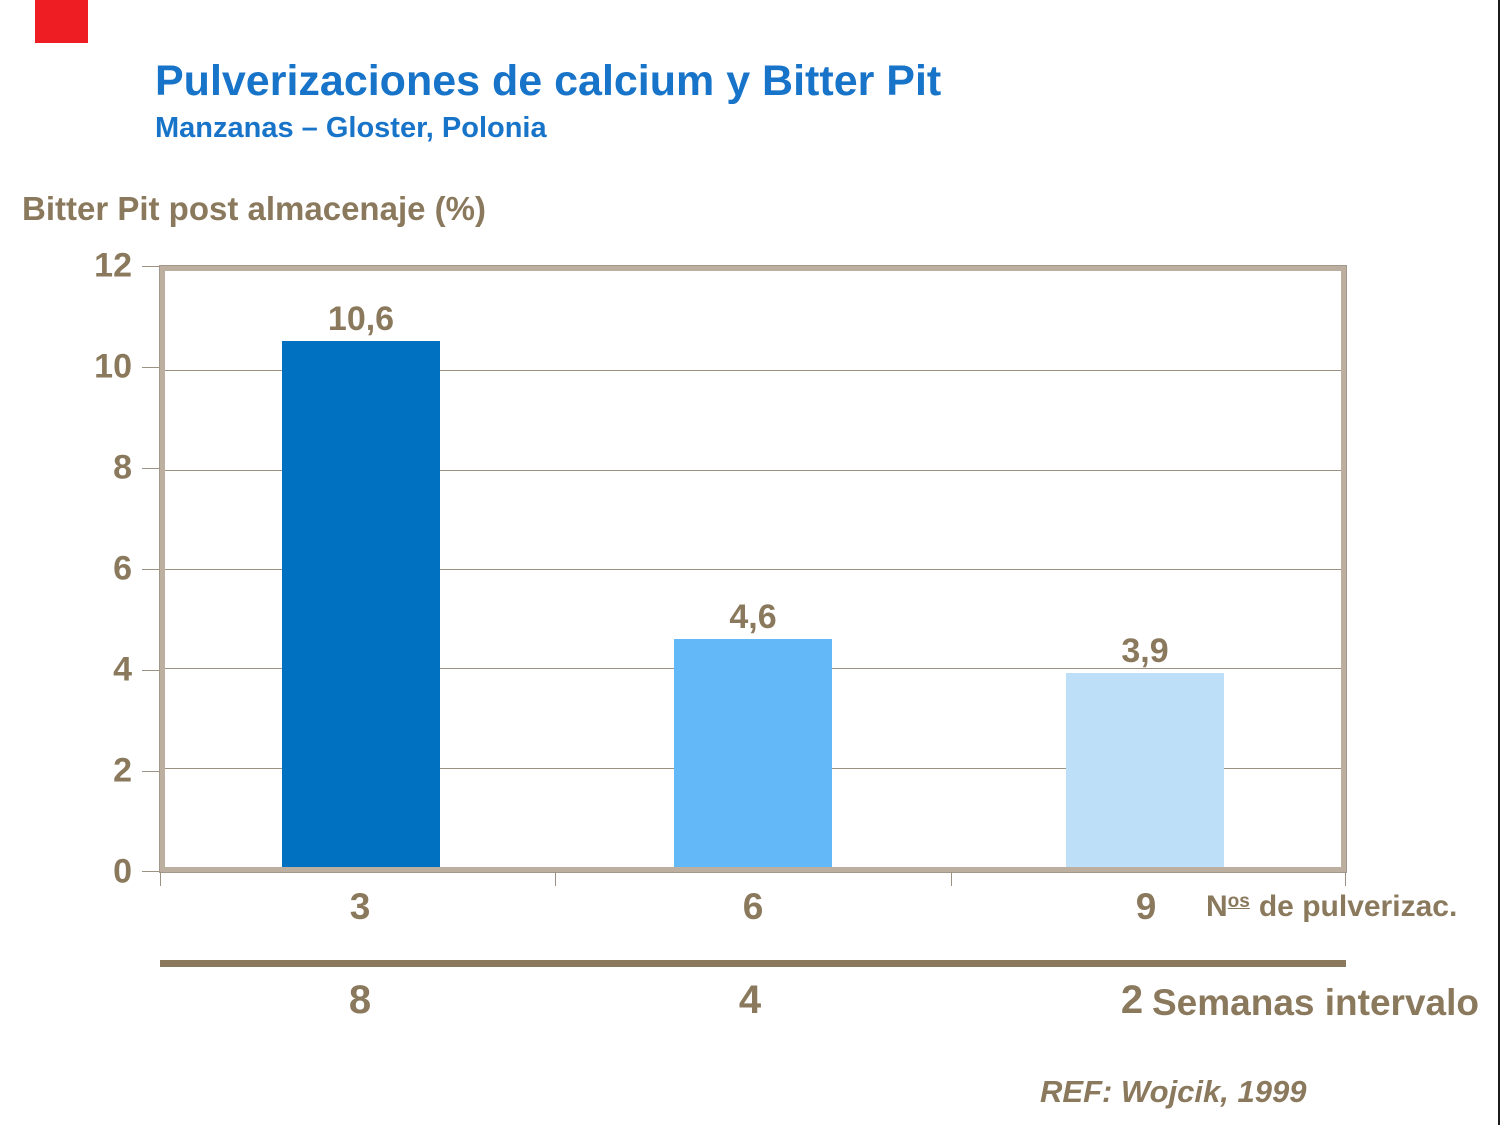 The image size is (1501, 1125). I want to click on y-tick-label: 2, so click(122, 770).